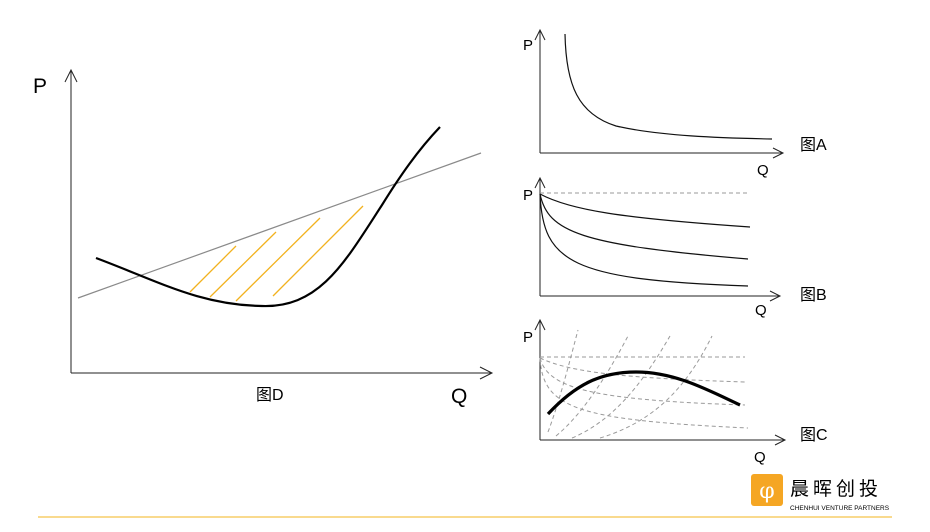 The image size is (930, 532). I want to click on diagram-b-curve-middle, so click(644, 226).